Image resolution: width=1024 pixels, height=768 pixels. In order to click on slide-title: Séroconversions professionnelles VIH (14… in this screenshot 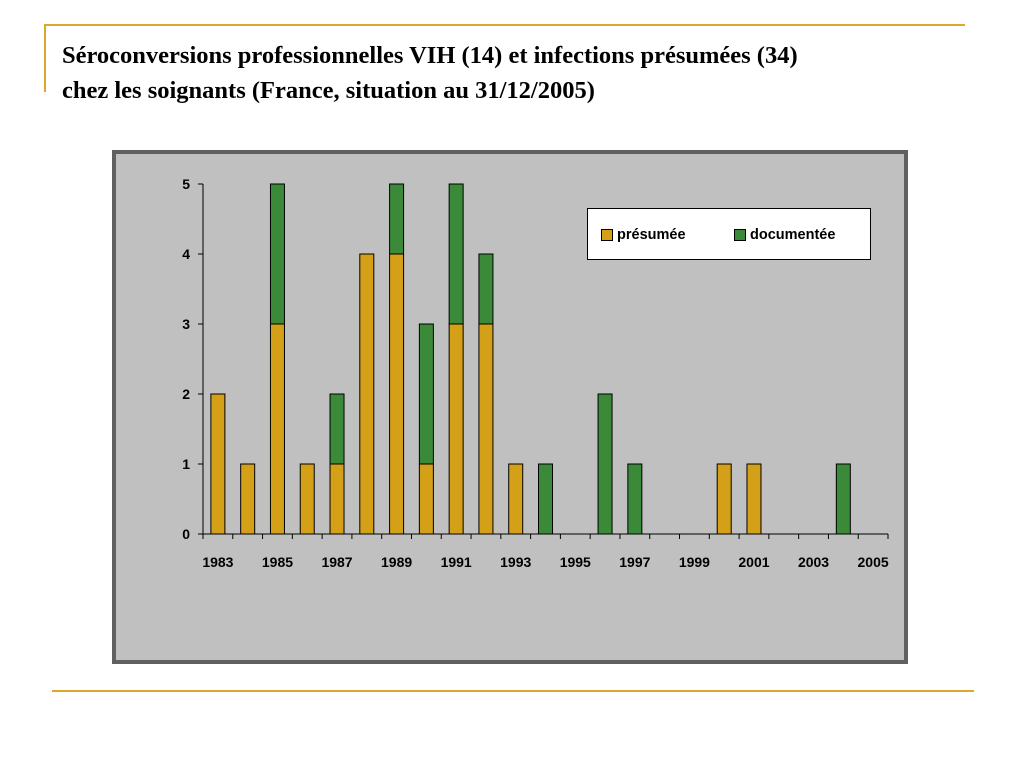, I will do `click(522, 73)`.